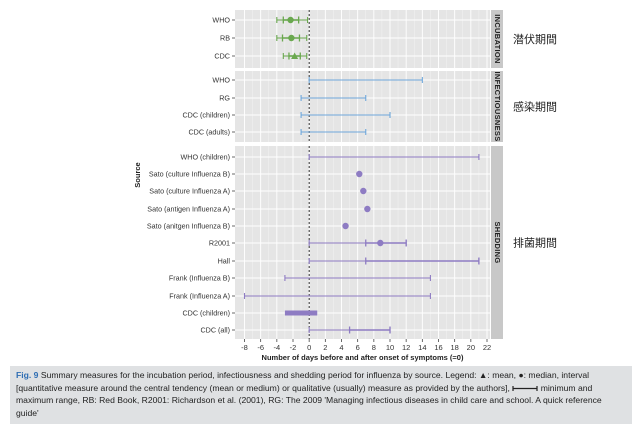  Describe the element at coordinates (137, 174) in the screenshot. I see `y-axis-label: Source` at that location.